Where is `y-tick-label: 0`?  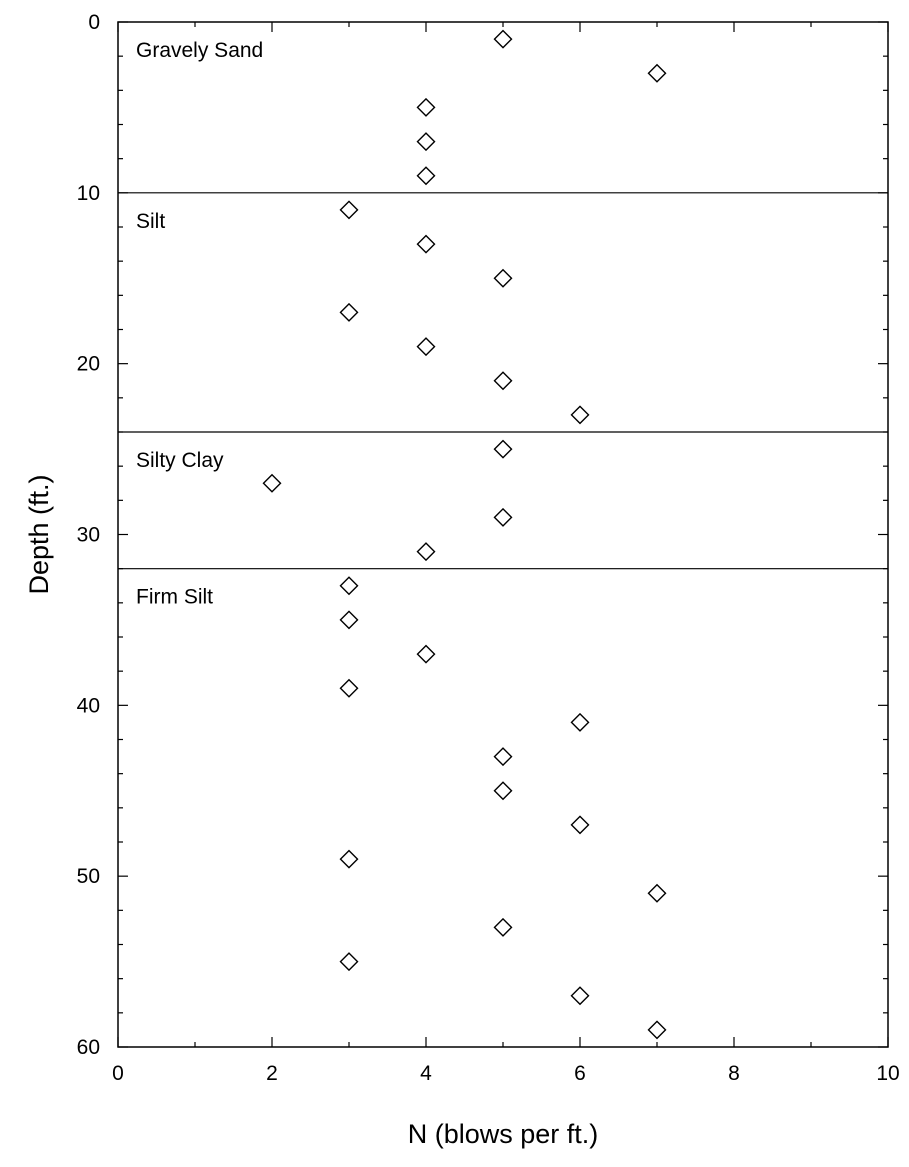 y-tick-label: 0 is located at coordinates (94, 22).